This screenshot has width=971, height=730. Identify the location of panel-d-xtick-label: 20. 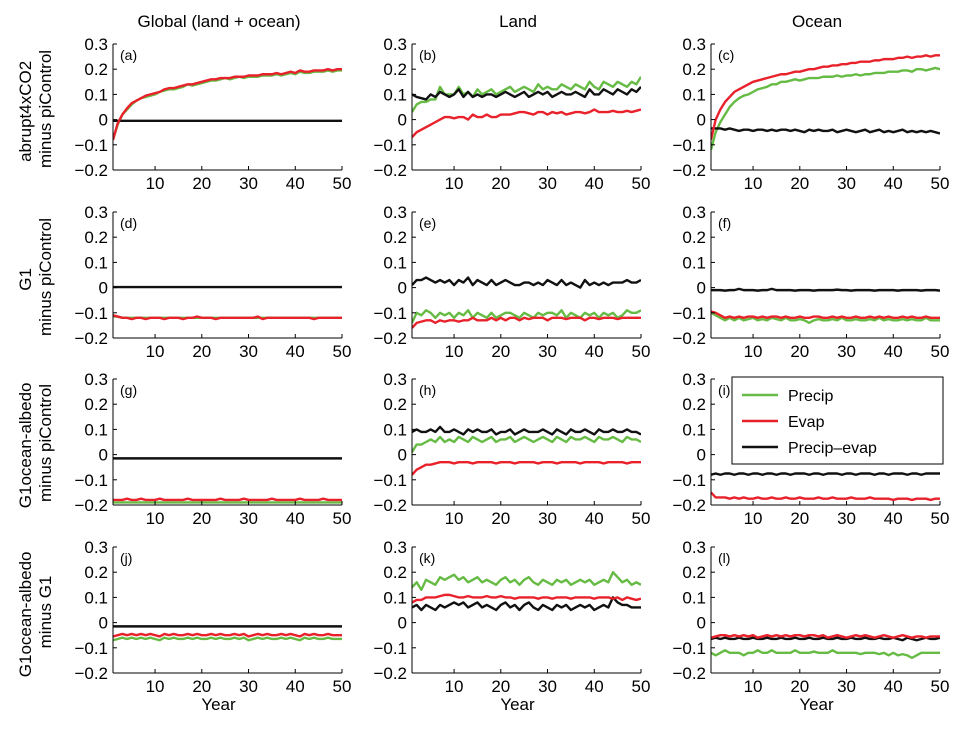
(201, 351).